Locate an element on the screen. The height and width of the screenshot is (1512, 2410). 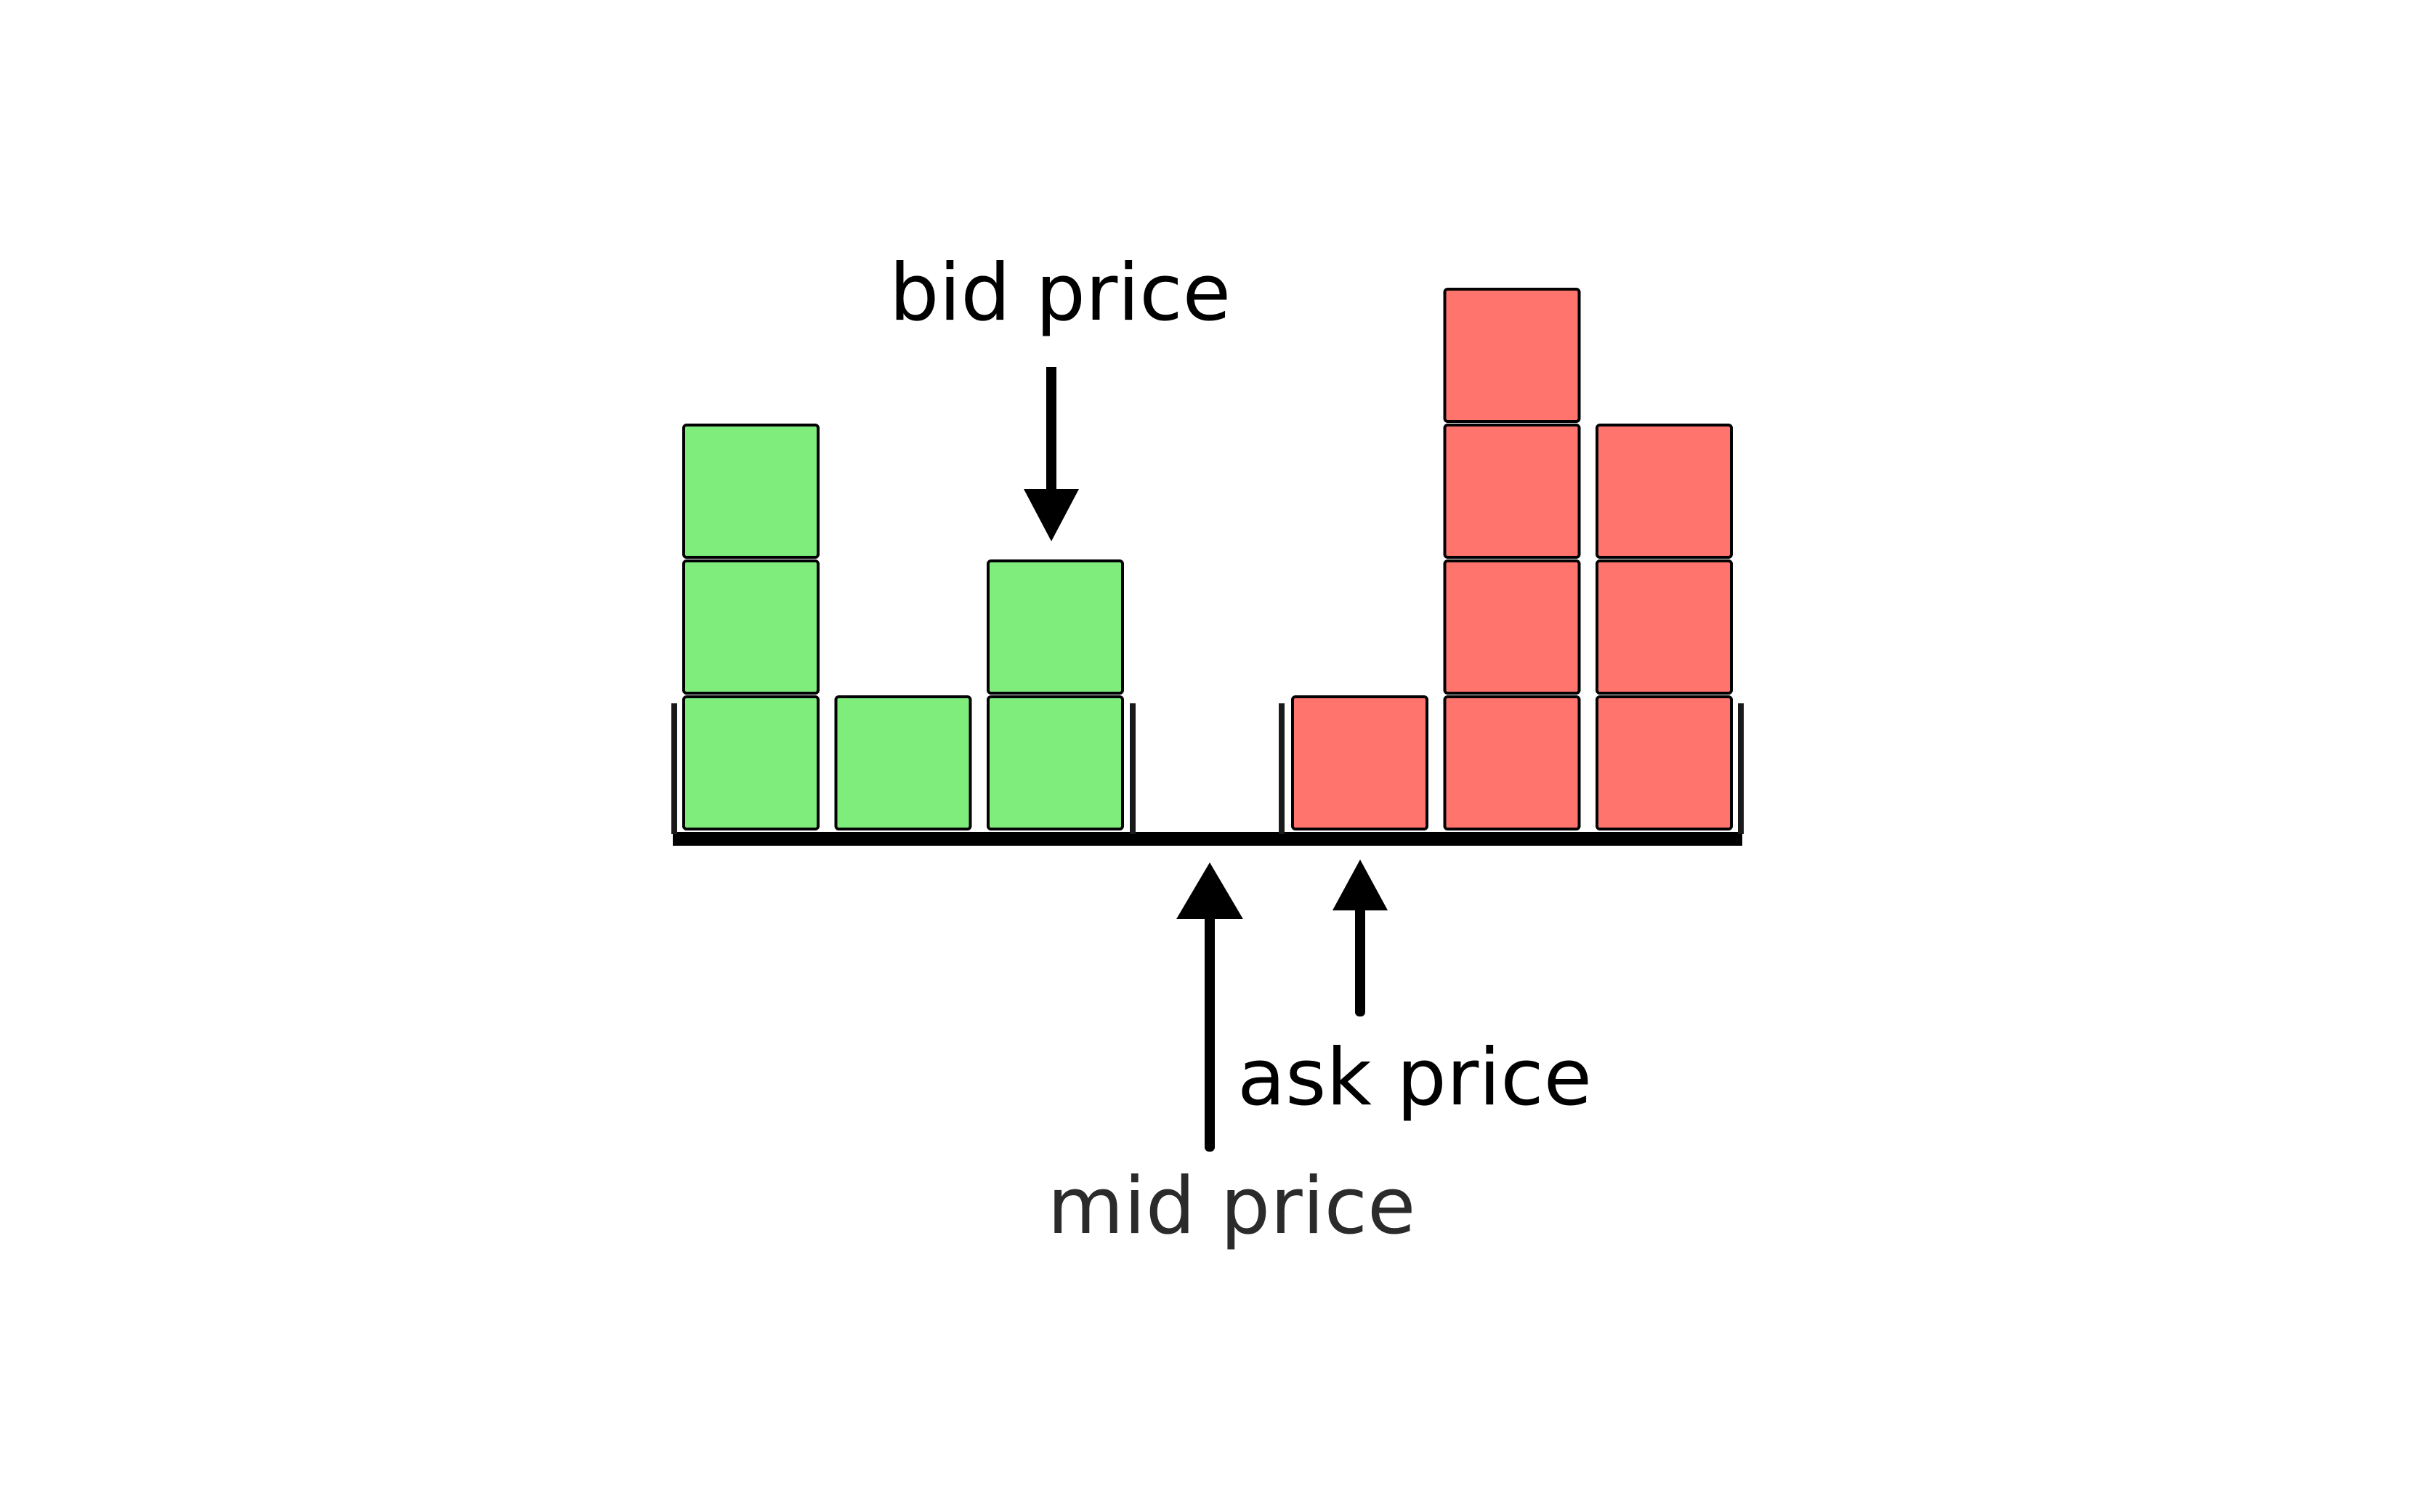
ask-price-arrow is located at coordinates (1360, 938).